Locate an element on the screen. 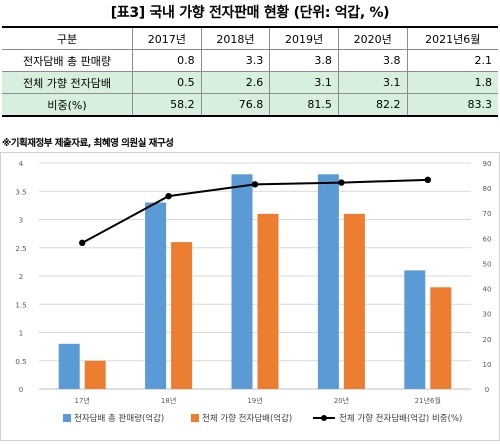 The image size is (500, 444). x-tick-label: 18년 is located at coordinates (168, 400).